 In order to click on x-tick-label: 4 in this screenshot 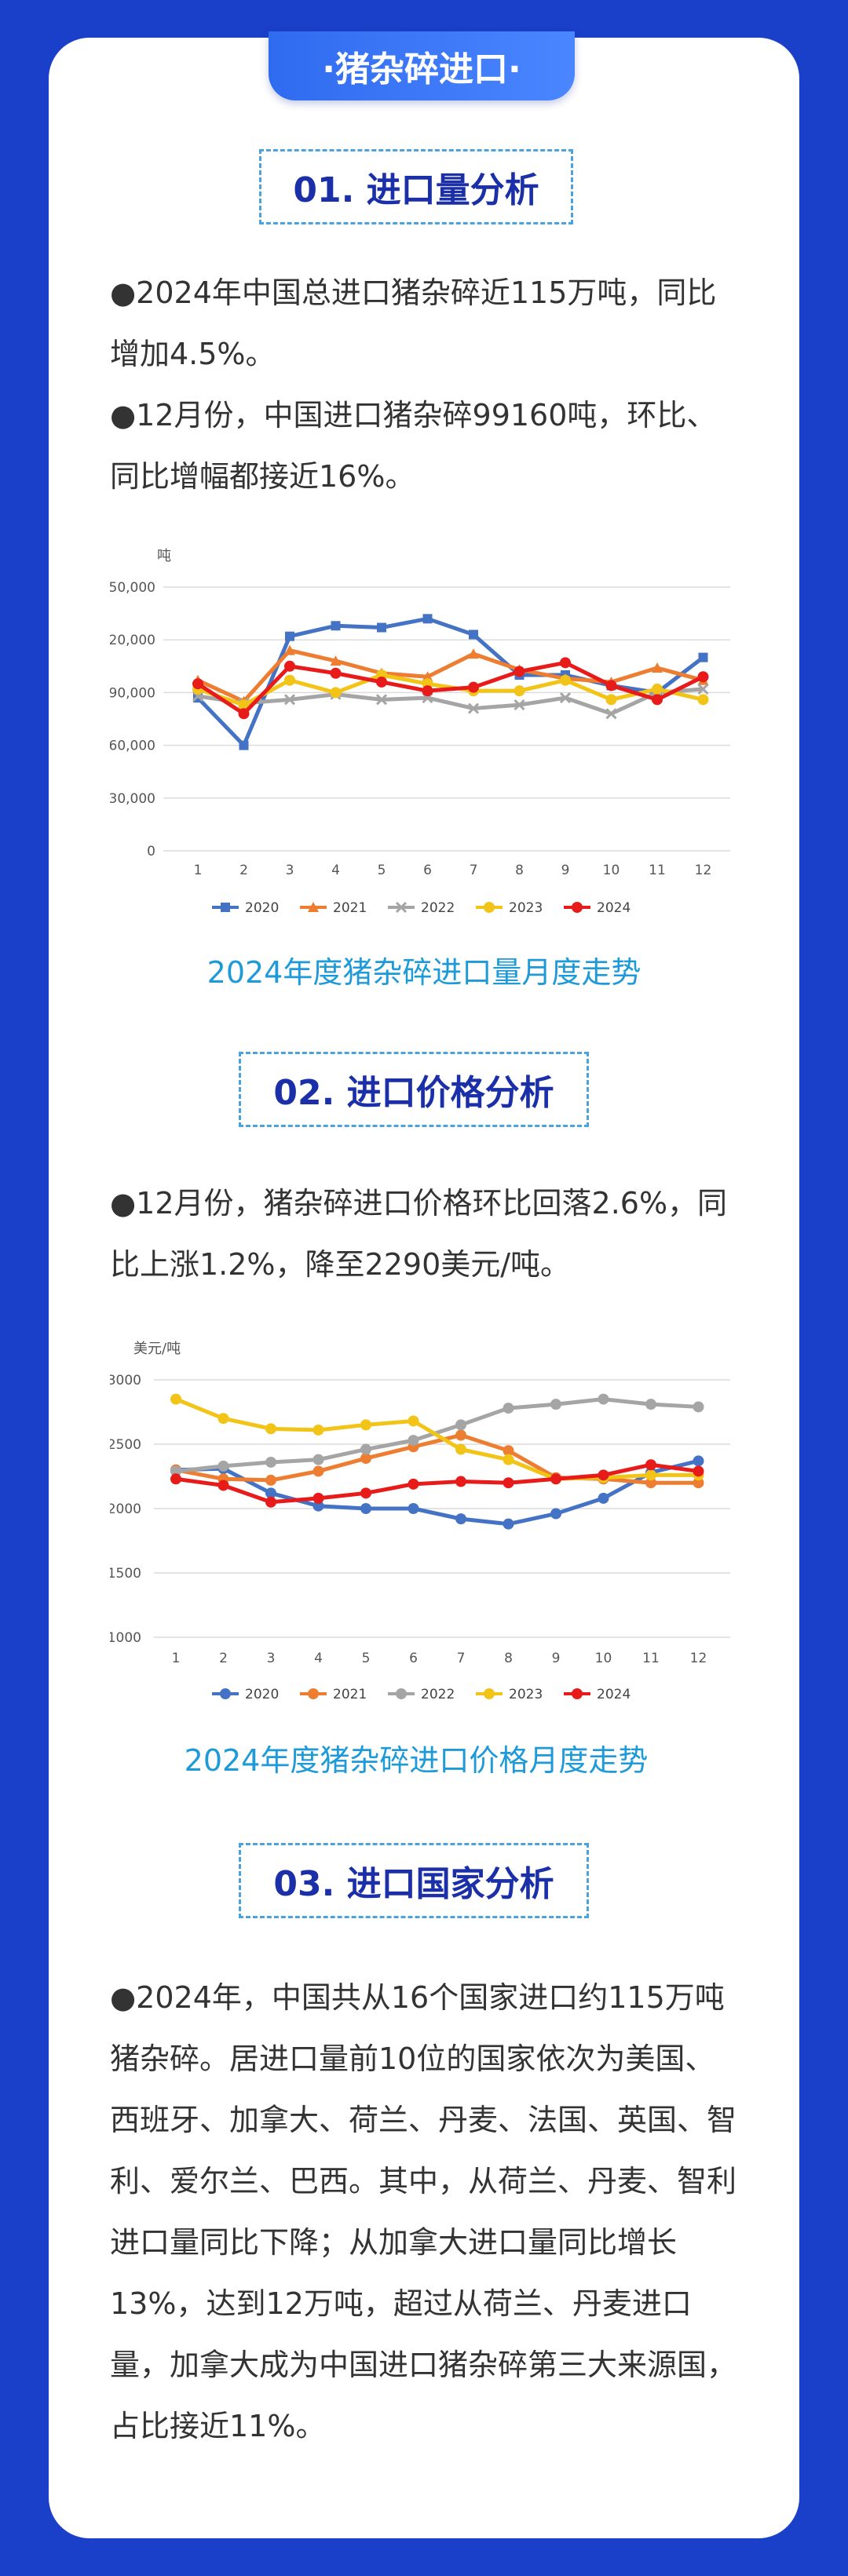, I will do `click(335, 870)`.